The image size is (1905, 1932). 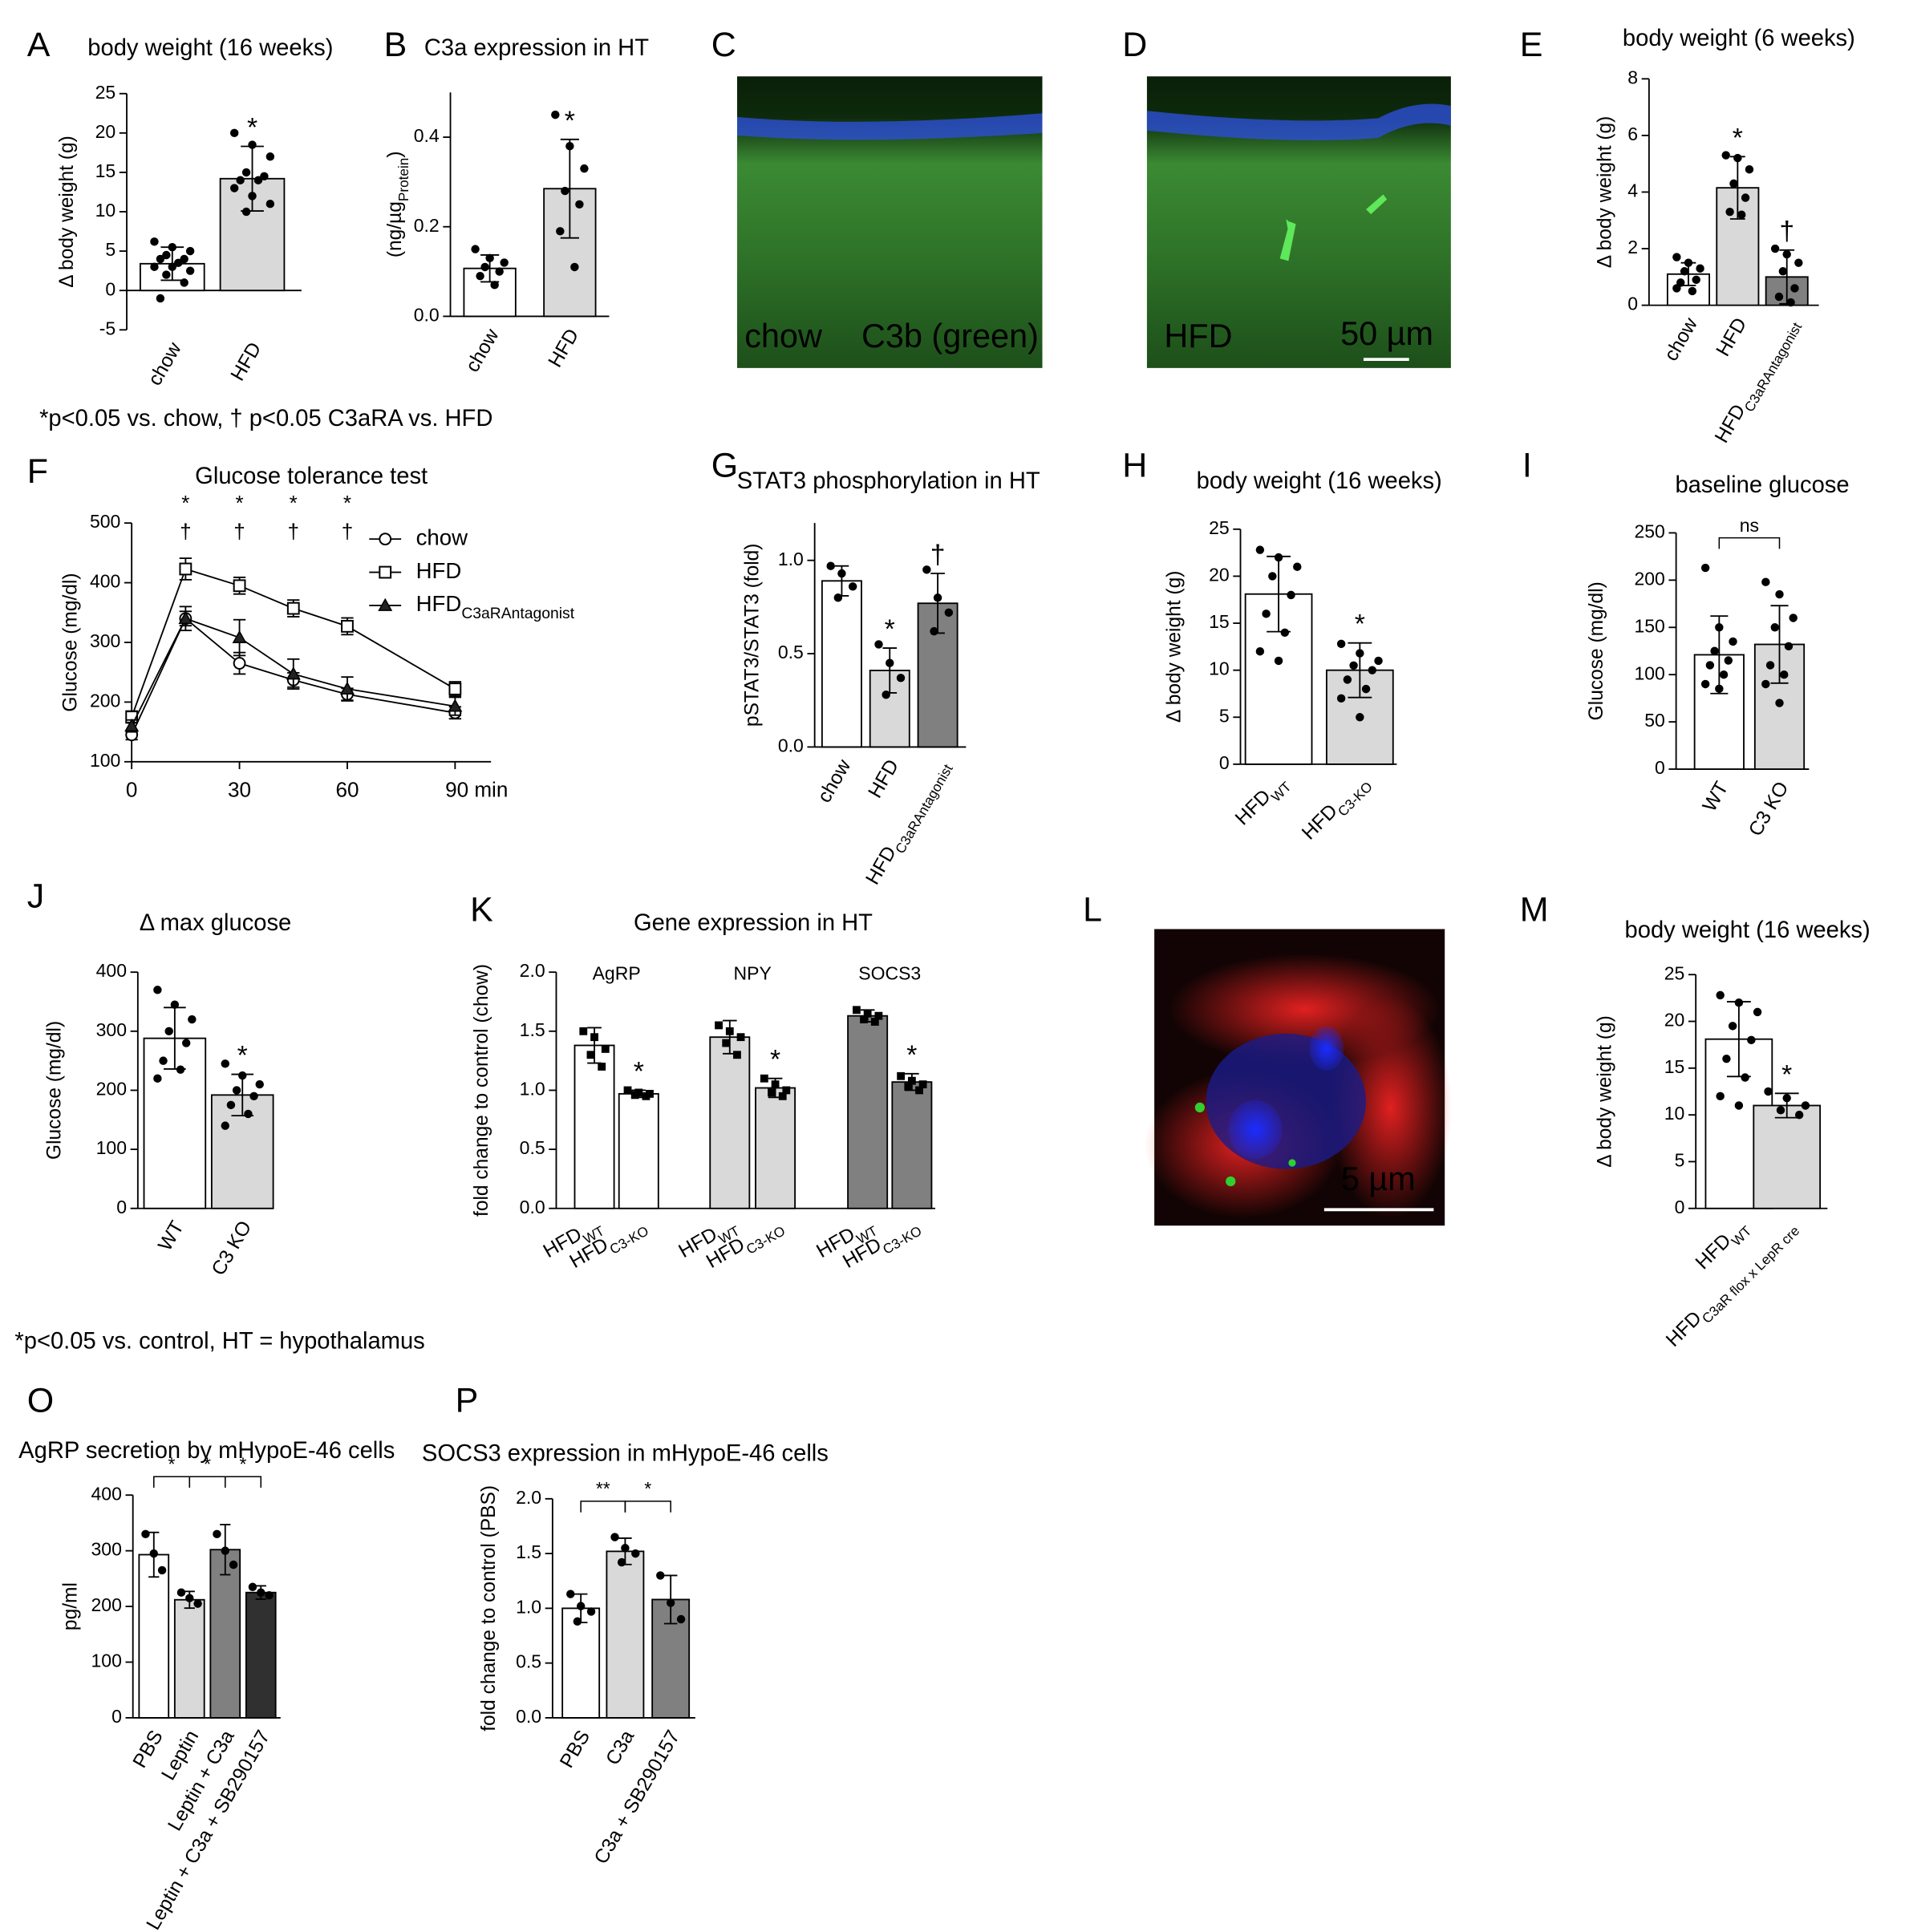 I want to click on y-tick-label: -5, so click(x=107, y=328).